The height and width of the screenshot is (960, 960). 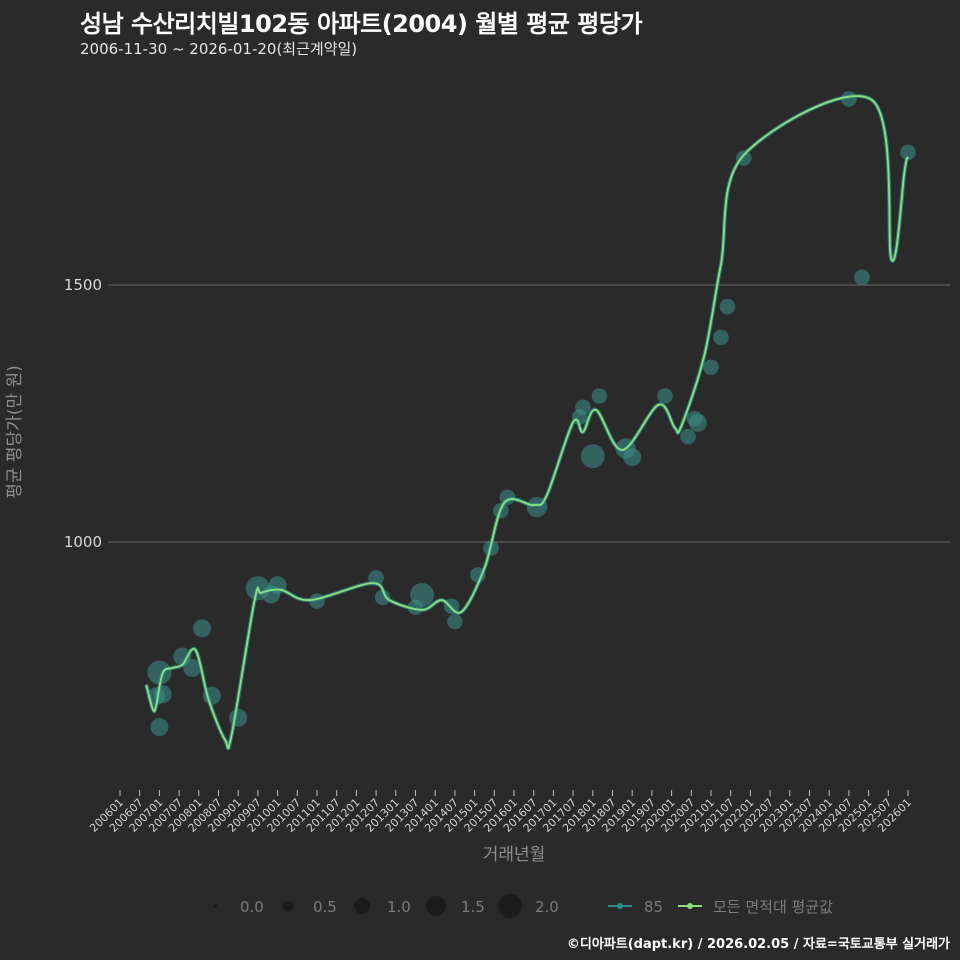 I want to click on legend-85-dot, so click(x=620, y=906).